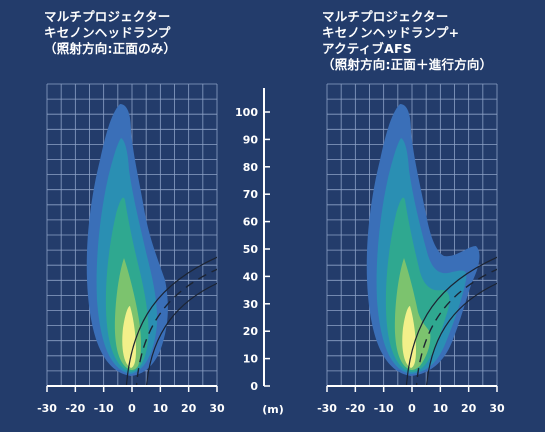  Describe the element at coordinates (129, 337) in the screenshot. I see `left-beam-core` at that location.